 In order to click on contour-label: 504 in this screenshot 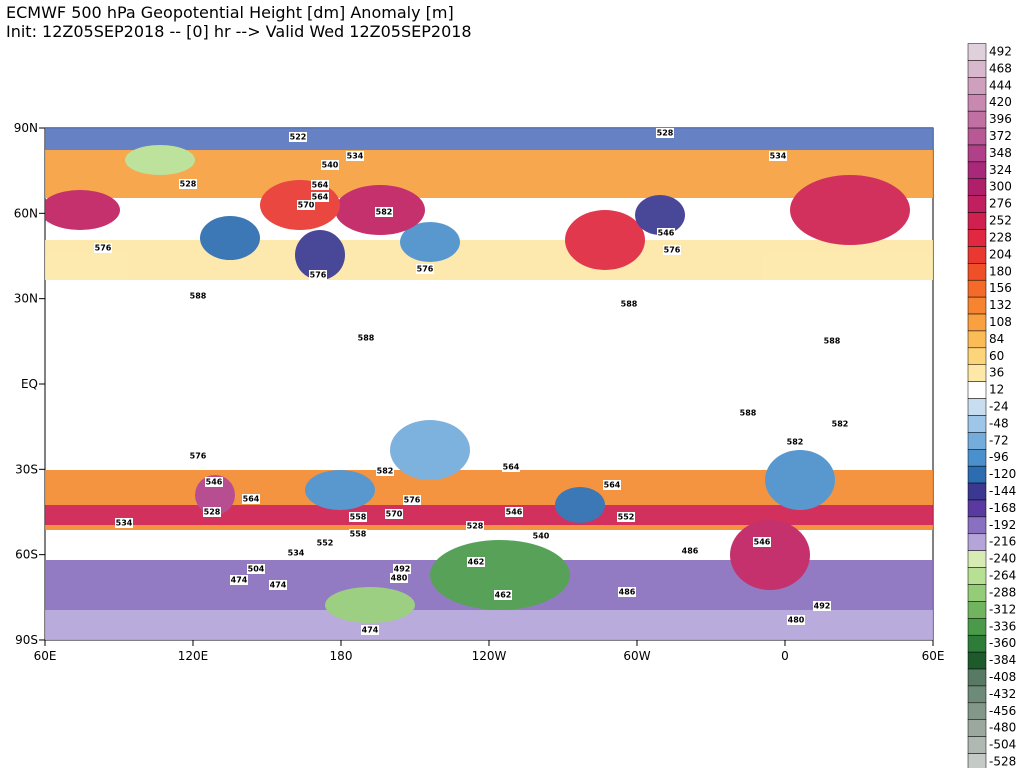, I will do `click(256, 569)`.